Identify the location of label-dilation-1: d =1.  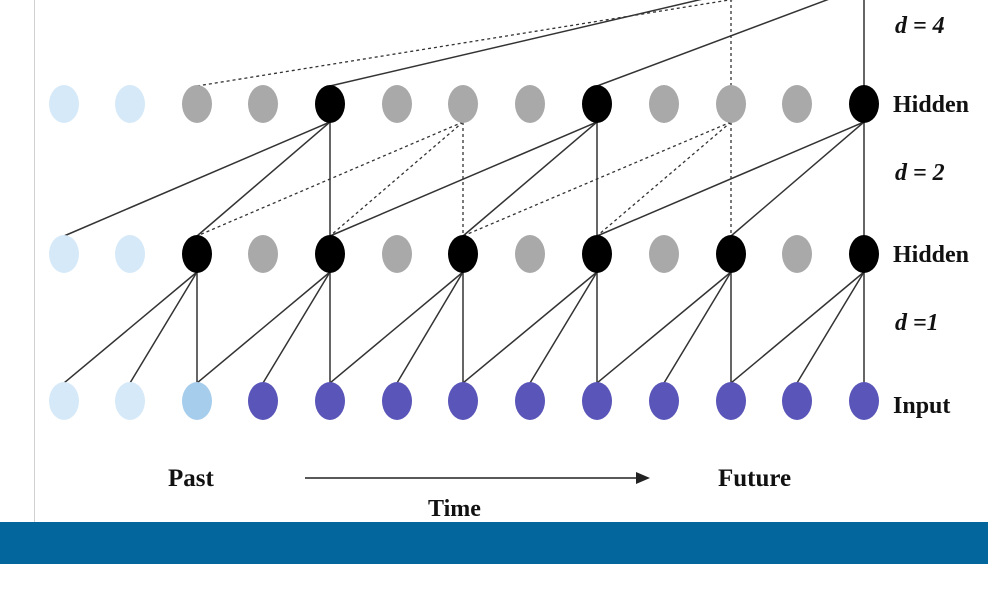
(917, 323).